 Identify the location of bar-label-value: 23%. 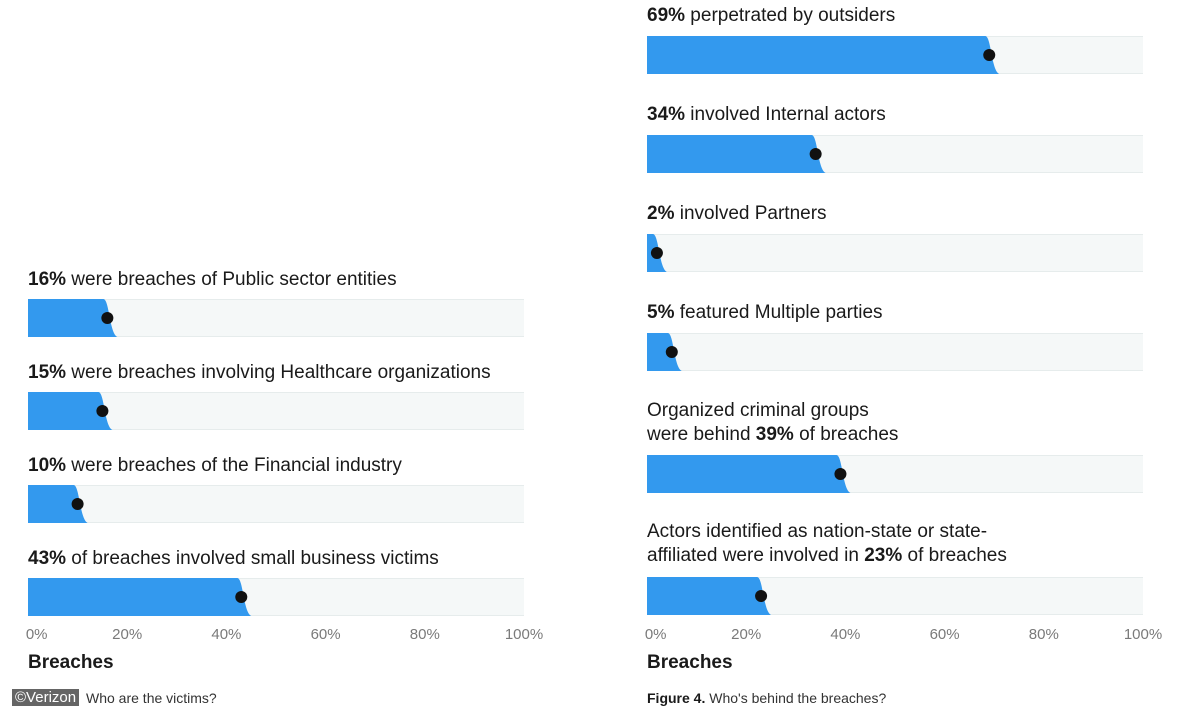
(883, 555).